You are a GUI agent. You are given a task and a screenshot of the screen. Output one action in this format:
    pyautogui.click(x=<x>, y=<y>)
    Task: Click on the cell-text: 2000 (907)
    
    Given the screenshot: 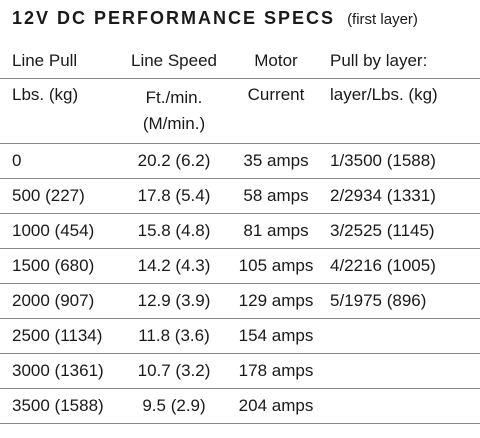 What is the action you would take?
    pyautogui.click(x=53, y=300)
    